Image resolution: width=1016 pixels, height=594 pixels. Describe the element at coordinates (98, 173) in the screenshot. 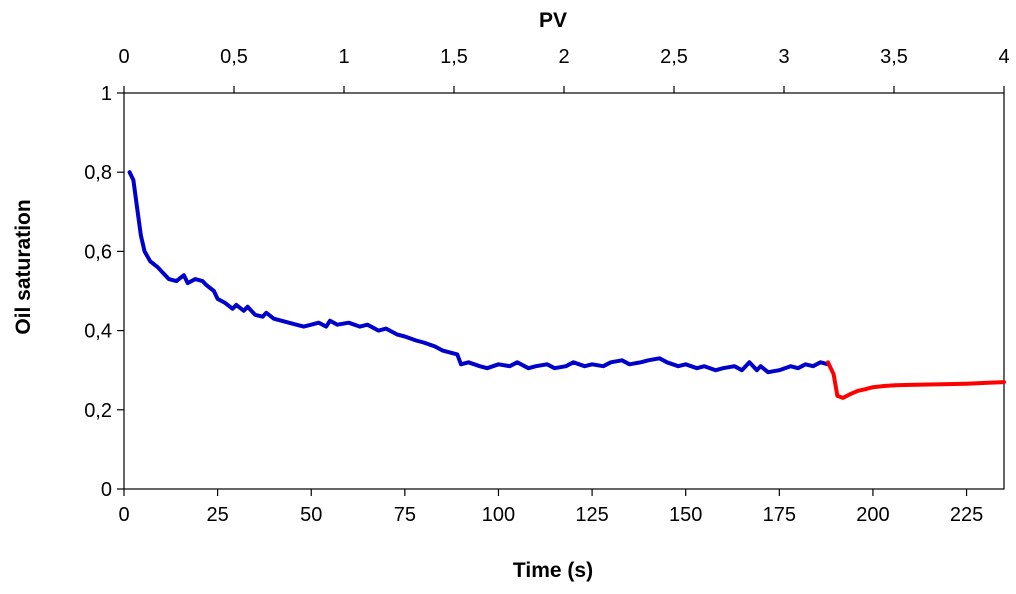

I see `y-tick-label: 0,8` at that location.